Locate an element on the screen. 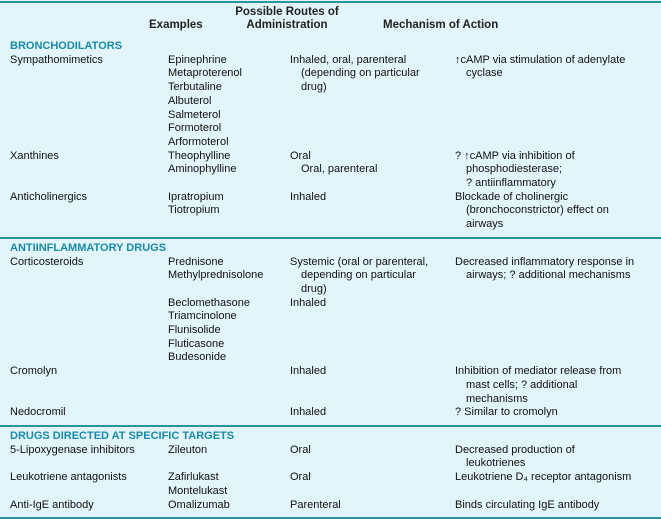 This screenshot has height=519, width=661. mechanism-line: ↑cAMP via stimulation of adenylate is located at coordinates (540, 59).